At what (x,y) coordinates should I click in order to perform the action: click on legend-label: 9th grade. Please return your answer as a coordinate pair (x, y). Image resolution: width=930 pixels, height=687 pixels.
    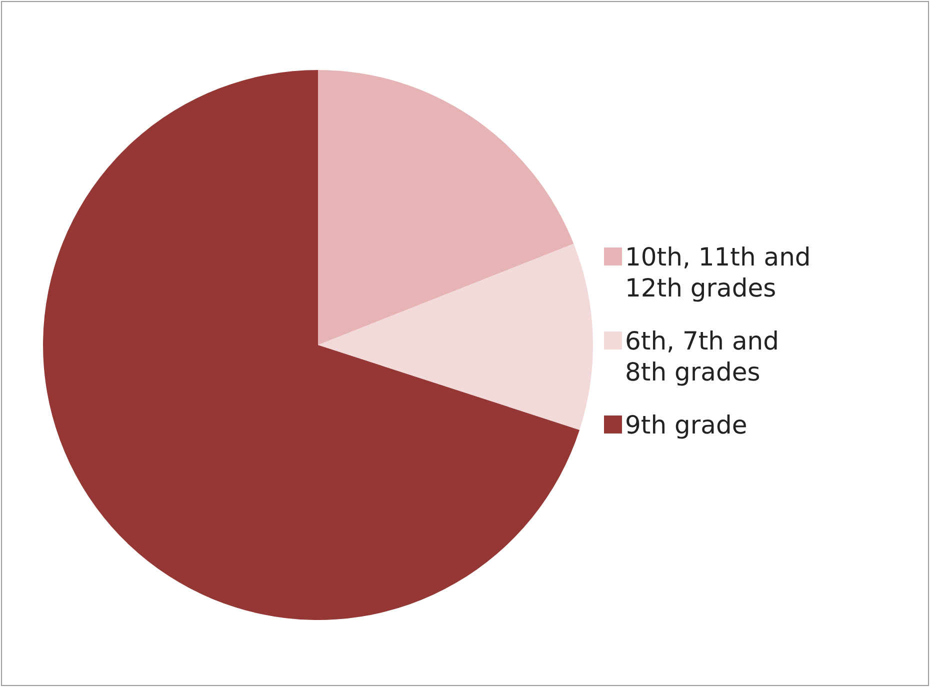
    Looking at the image, I should click on (686, 425).